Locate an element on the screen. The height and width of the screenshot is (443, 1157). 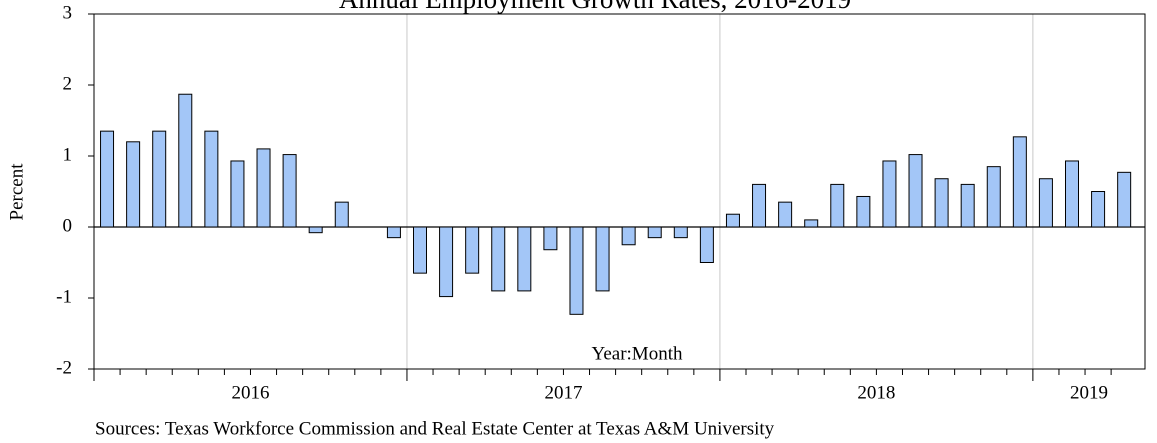
x-tick-label: 2016 is located at coordinates (250, 392).